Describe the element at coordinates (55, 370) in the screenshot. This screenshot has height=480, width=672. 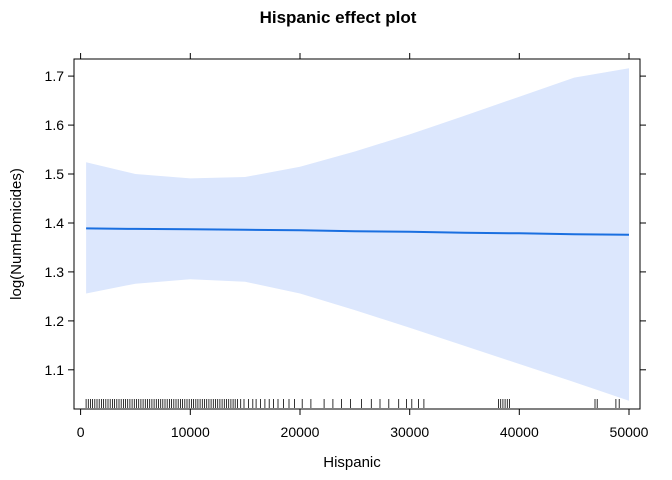
I see `y-tick-label: 1.1` at that location.